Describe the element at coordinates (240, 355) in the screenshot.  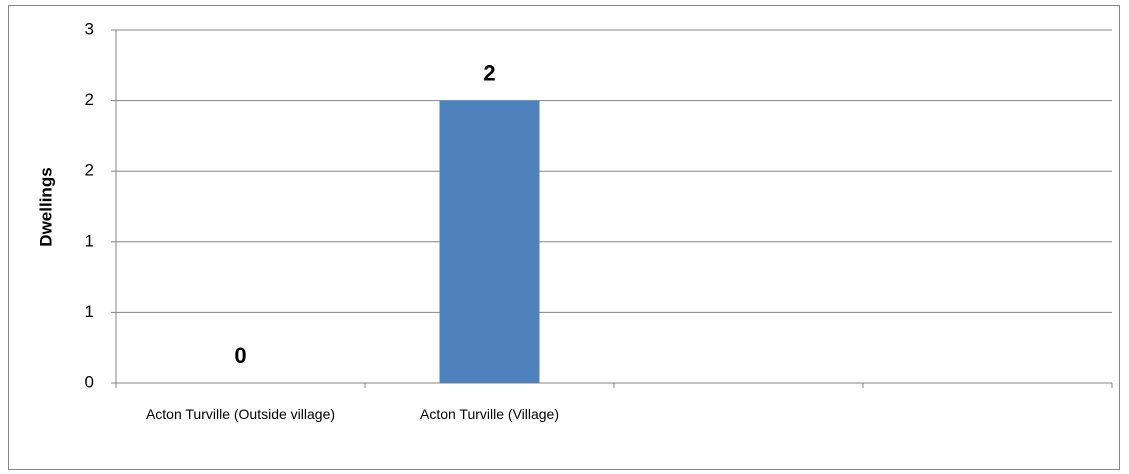
I see `data-label: 0` at that location.